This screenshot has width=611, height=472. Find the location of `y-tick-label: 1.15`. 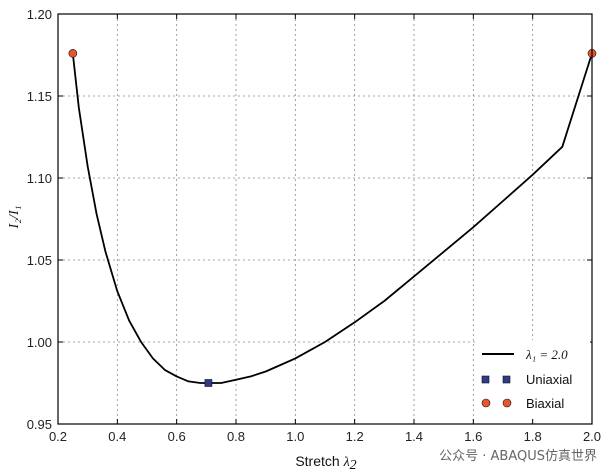

y-tick-label: 1.15 is located at coordinates (39, 96).